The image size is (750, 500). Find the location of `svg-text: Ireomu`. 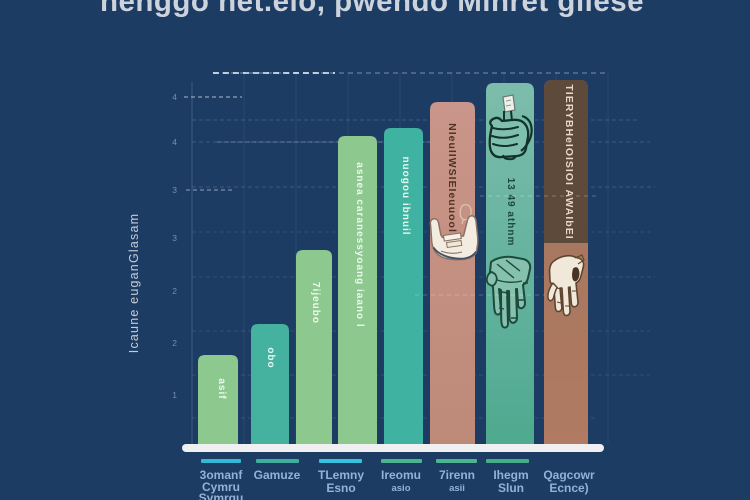

svg-text: Ireomu is located at coordinates (401, 475).